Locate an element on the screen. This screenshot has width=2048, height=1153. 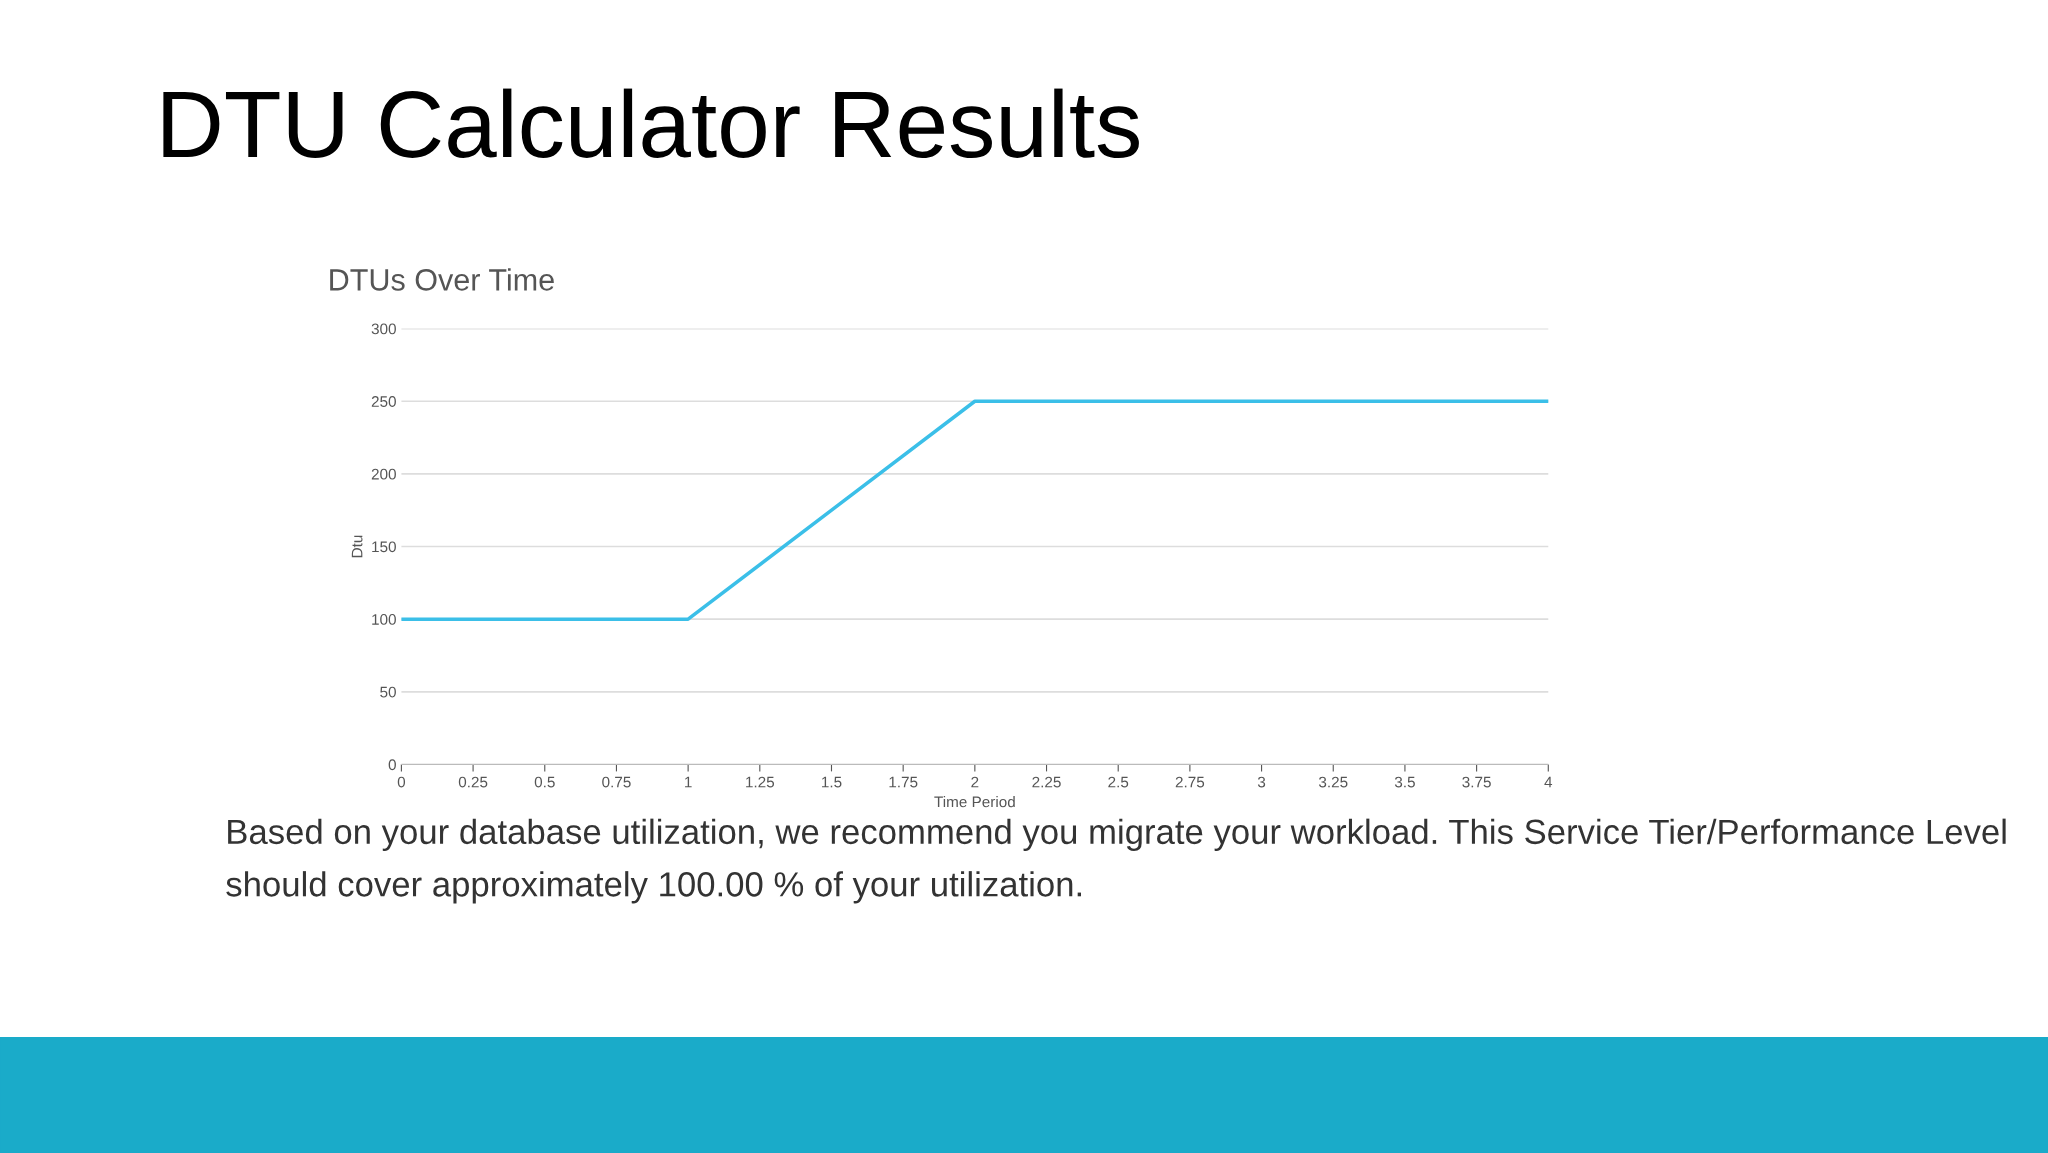
x-tick-label: 2 is located at coordinates (975, 782).